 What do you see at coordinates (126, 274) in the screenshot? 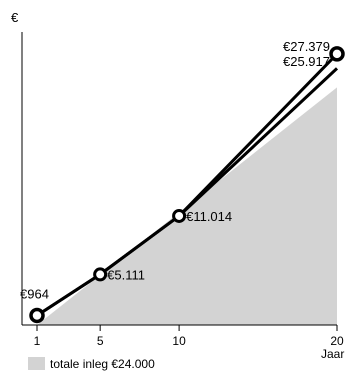
I see `data-label: €5.111` at bounding box center [126, 274].